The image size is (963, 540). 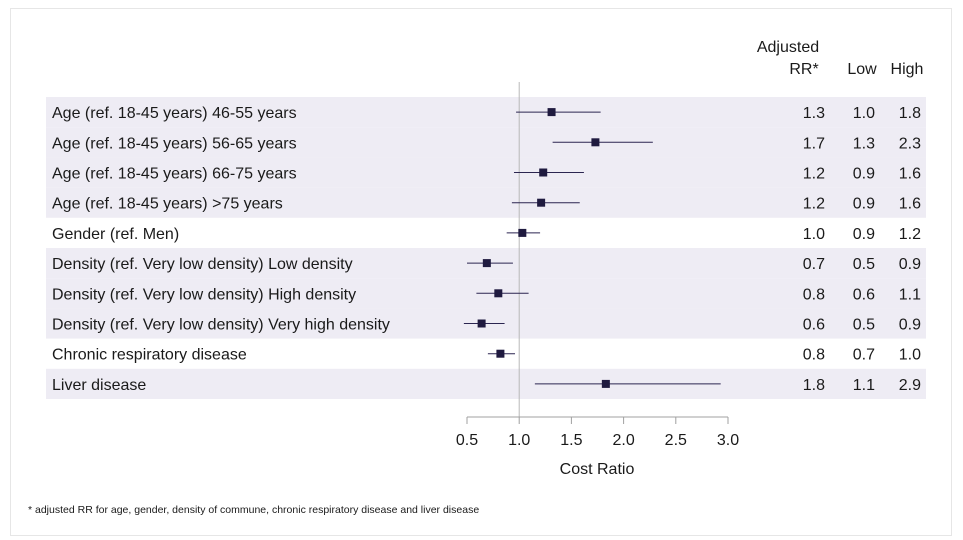 What do you see at coordinates (814, 325) in the screenshot?
I see `rr-value: 0.6` at bounding box center [814, 325].